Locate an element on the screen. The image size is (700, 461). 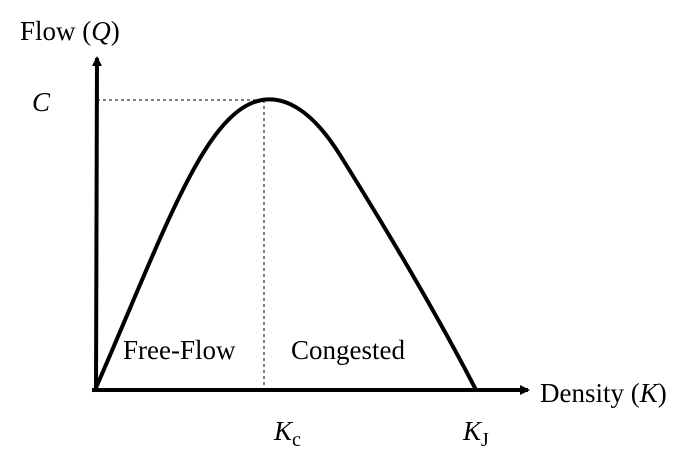
critical-density-label: Kc is located at coordinates (287, 433).